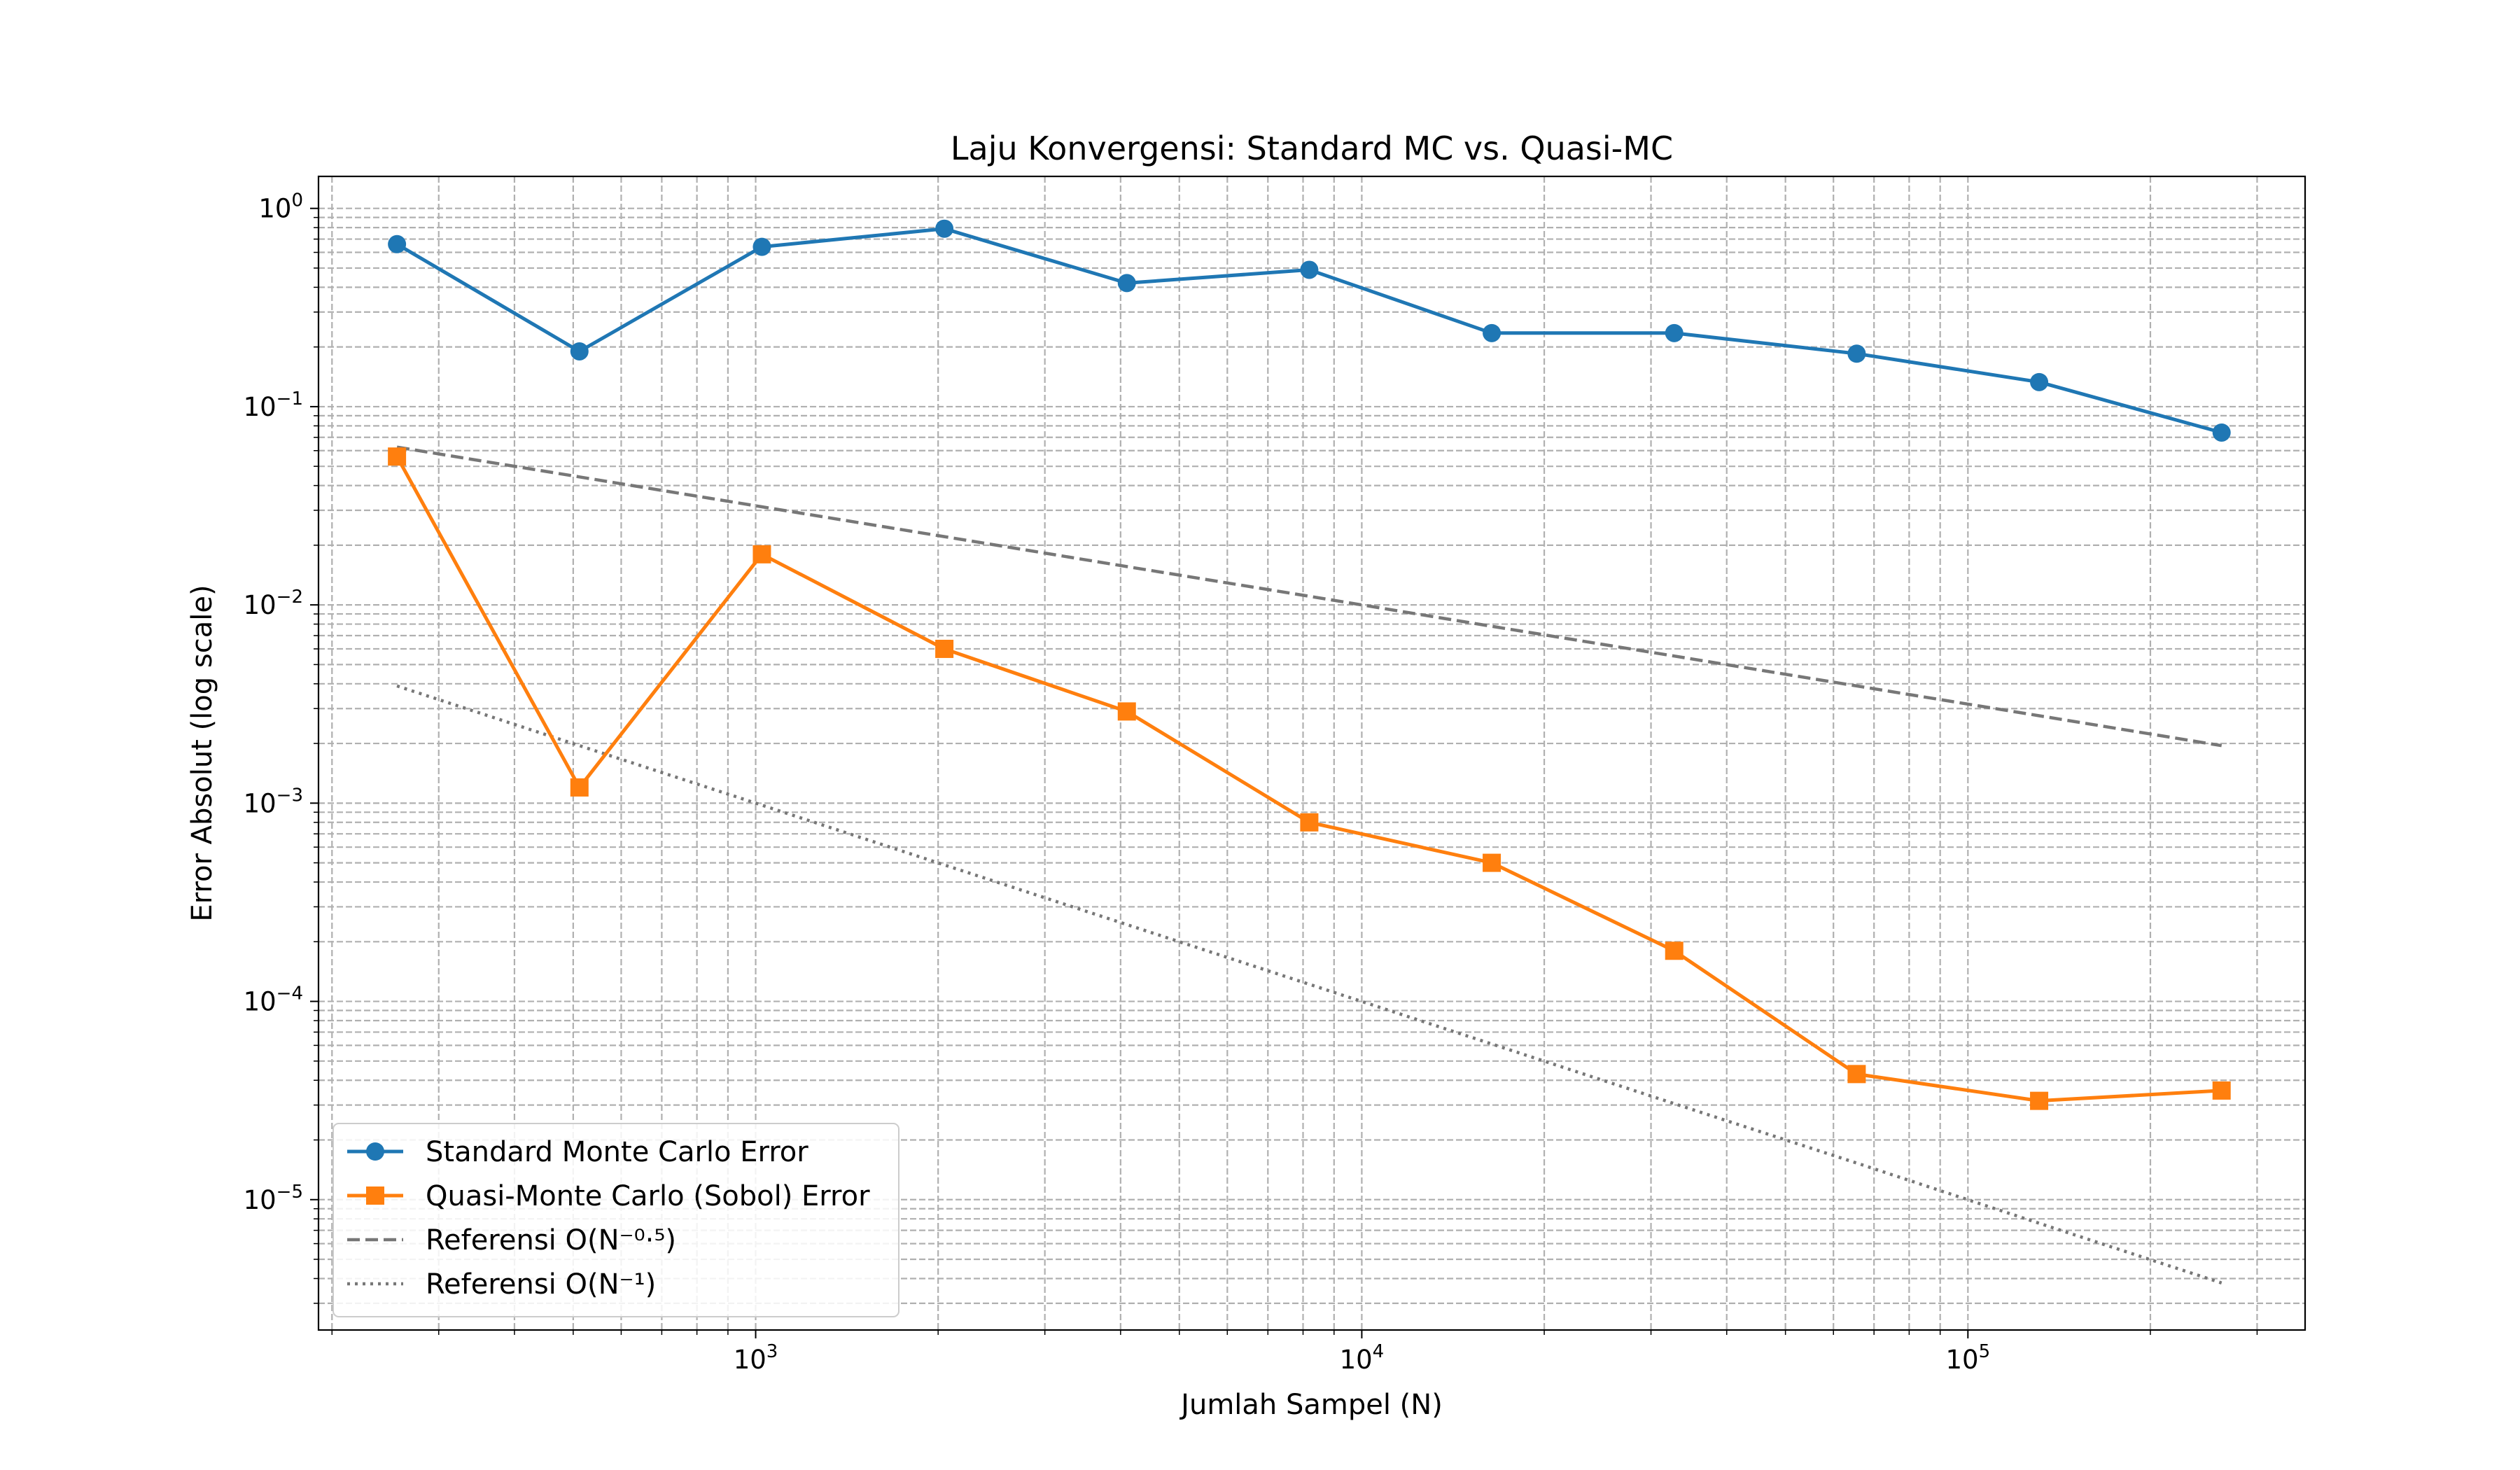  Describe the element at coordinates (273, 405) in the screenshot. I see `y-tick-label: 10⁻¹` at that location.